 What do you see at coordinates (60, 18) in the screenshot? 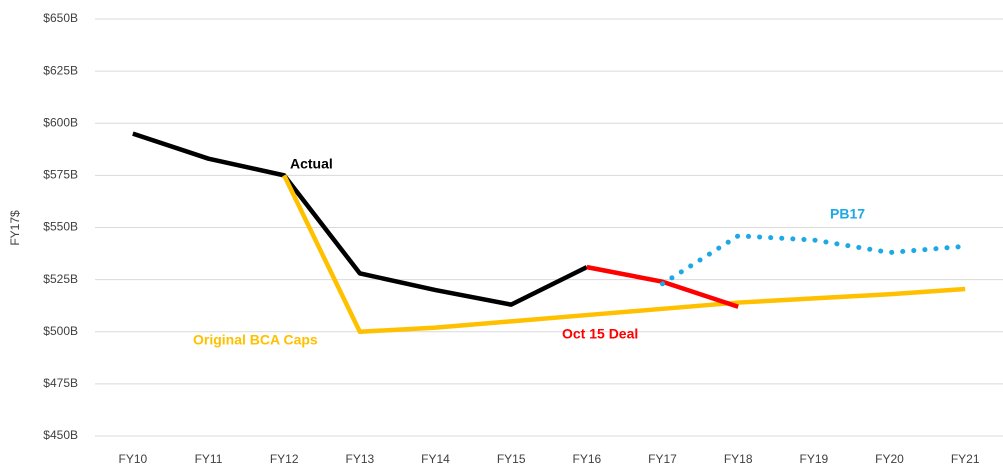
I see `y-tick-label: $650B` at bounding box center [60, 18].